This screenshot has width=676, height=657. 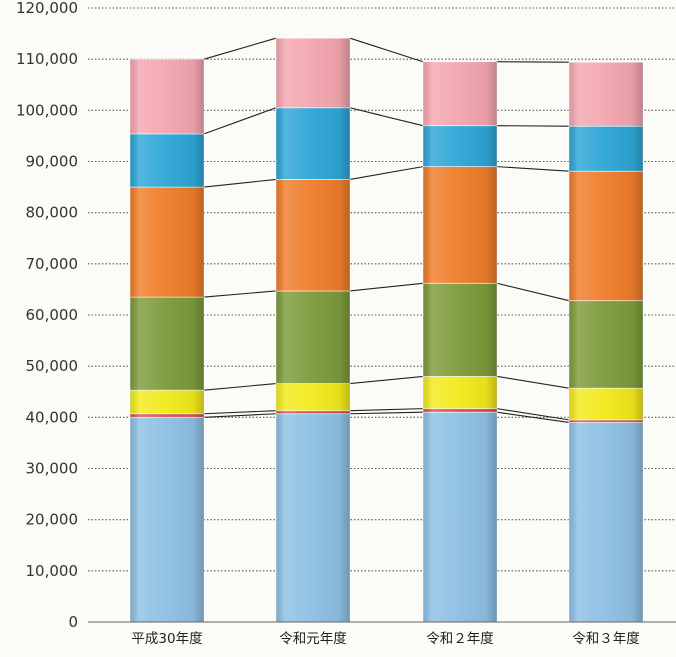 What do you see at coordinates (52, 315) in the screenshot?
I see `y-tick-label: 60,000` at bounding box center [52, 315].